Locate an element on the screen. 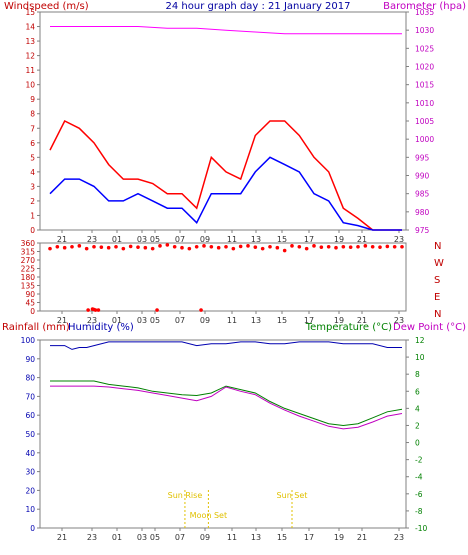 Image resolution: width=468 pixels, height=555 pixels. y-right-tick-label: 1000 is located at coordinates (424, 139).